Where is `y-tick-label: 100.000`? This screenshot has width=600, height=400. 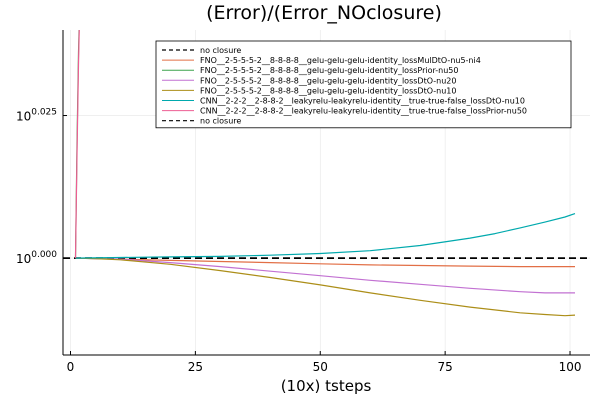
y-tick-label: 100.000 is located at coordinates (36, 258).